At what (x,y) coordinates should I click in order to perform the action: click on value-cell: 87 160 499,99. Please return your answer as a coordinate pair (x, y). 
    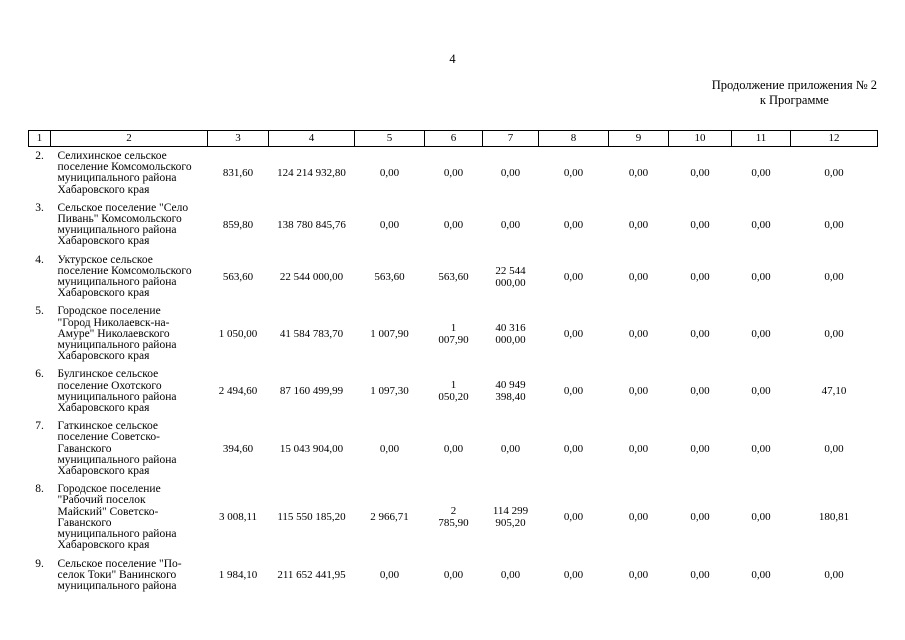
    Looking at the image, I should click on (311, 391).